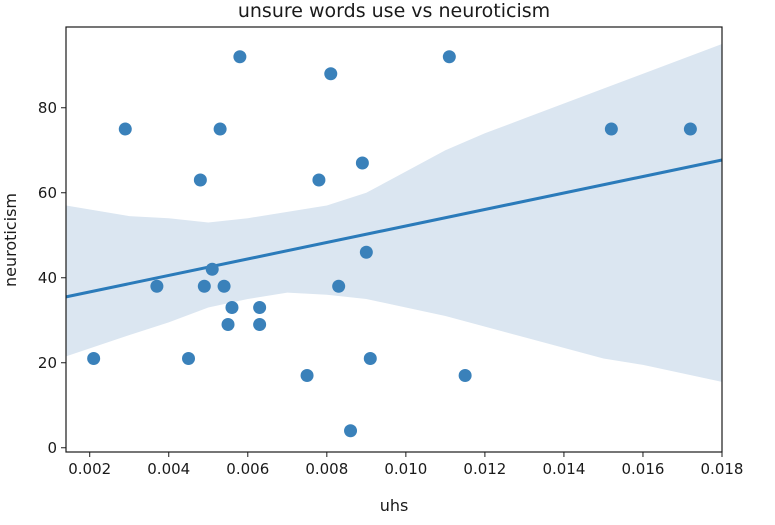  What do you see at coordinates (405, 469) in the screenshot?
I see `x-tick-label: 0.010` at bounding box center [405, 469].